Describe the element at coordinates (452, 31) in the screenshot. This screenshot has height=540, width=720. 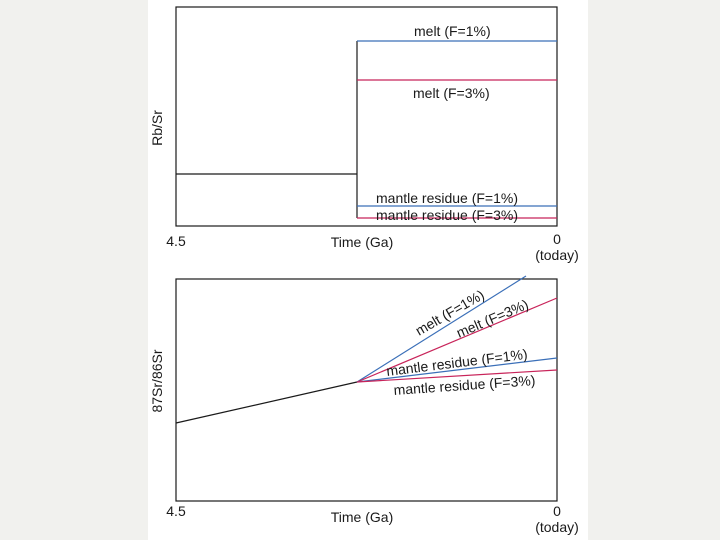
I see `top-melt-1-label: melt (F=1%)` at that location.